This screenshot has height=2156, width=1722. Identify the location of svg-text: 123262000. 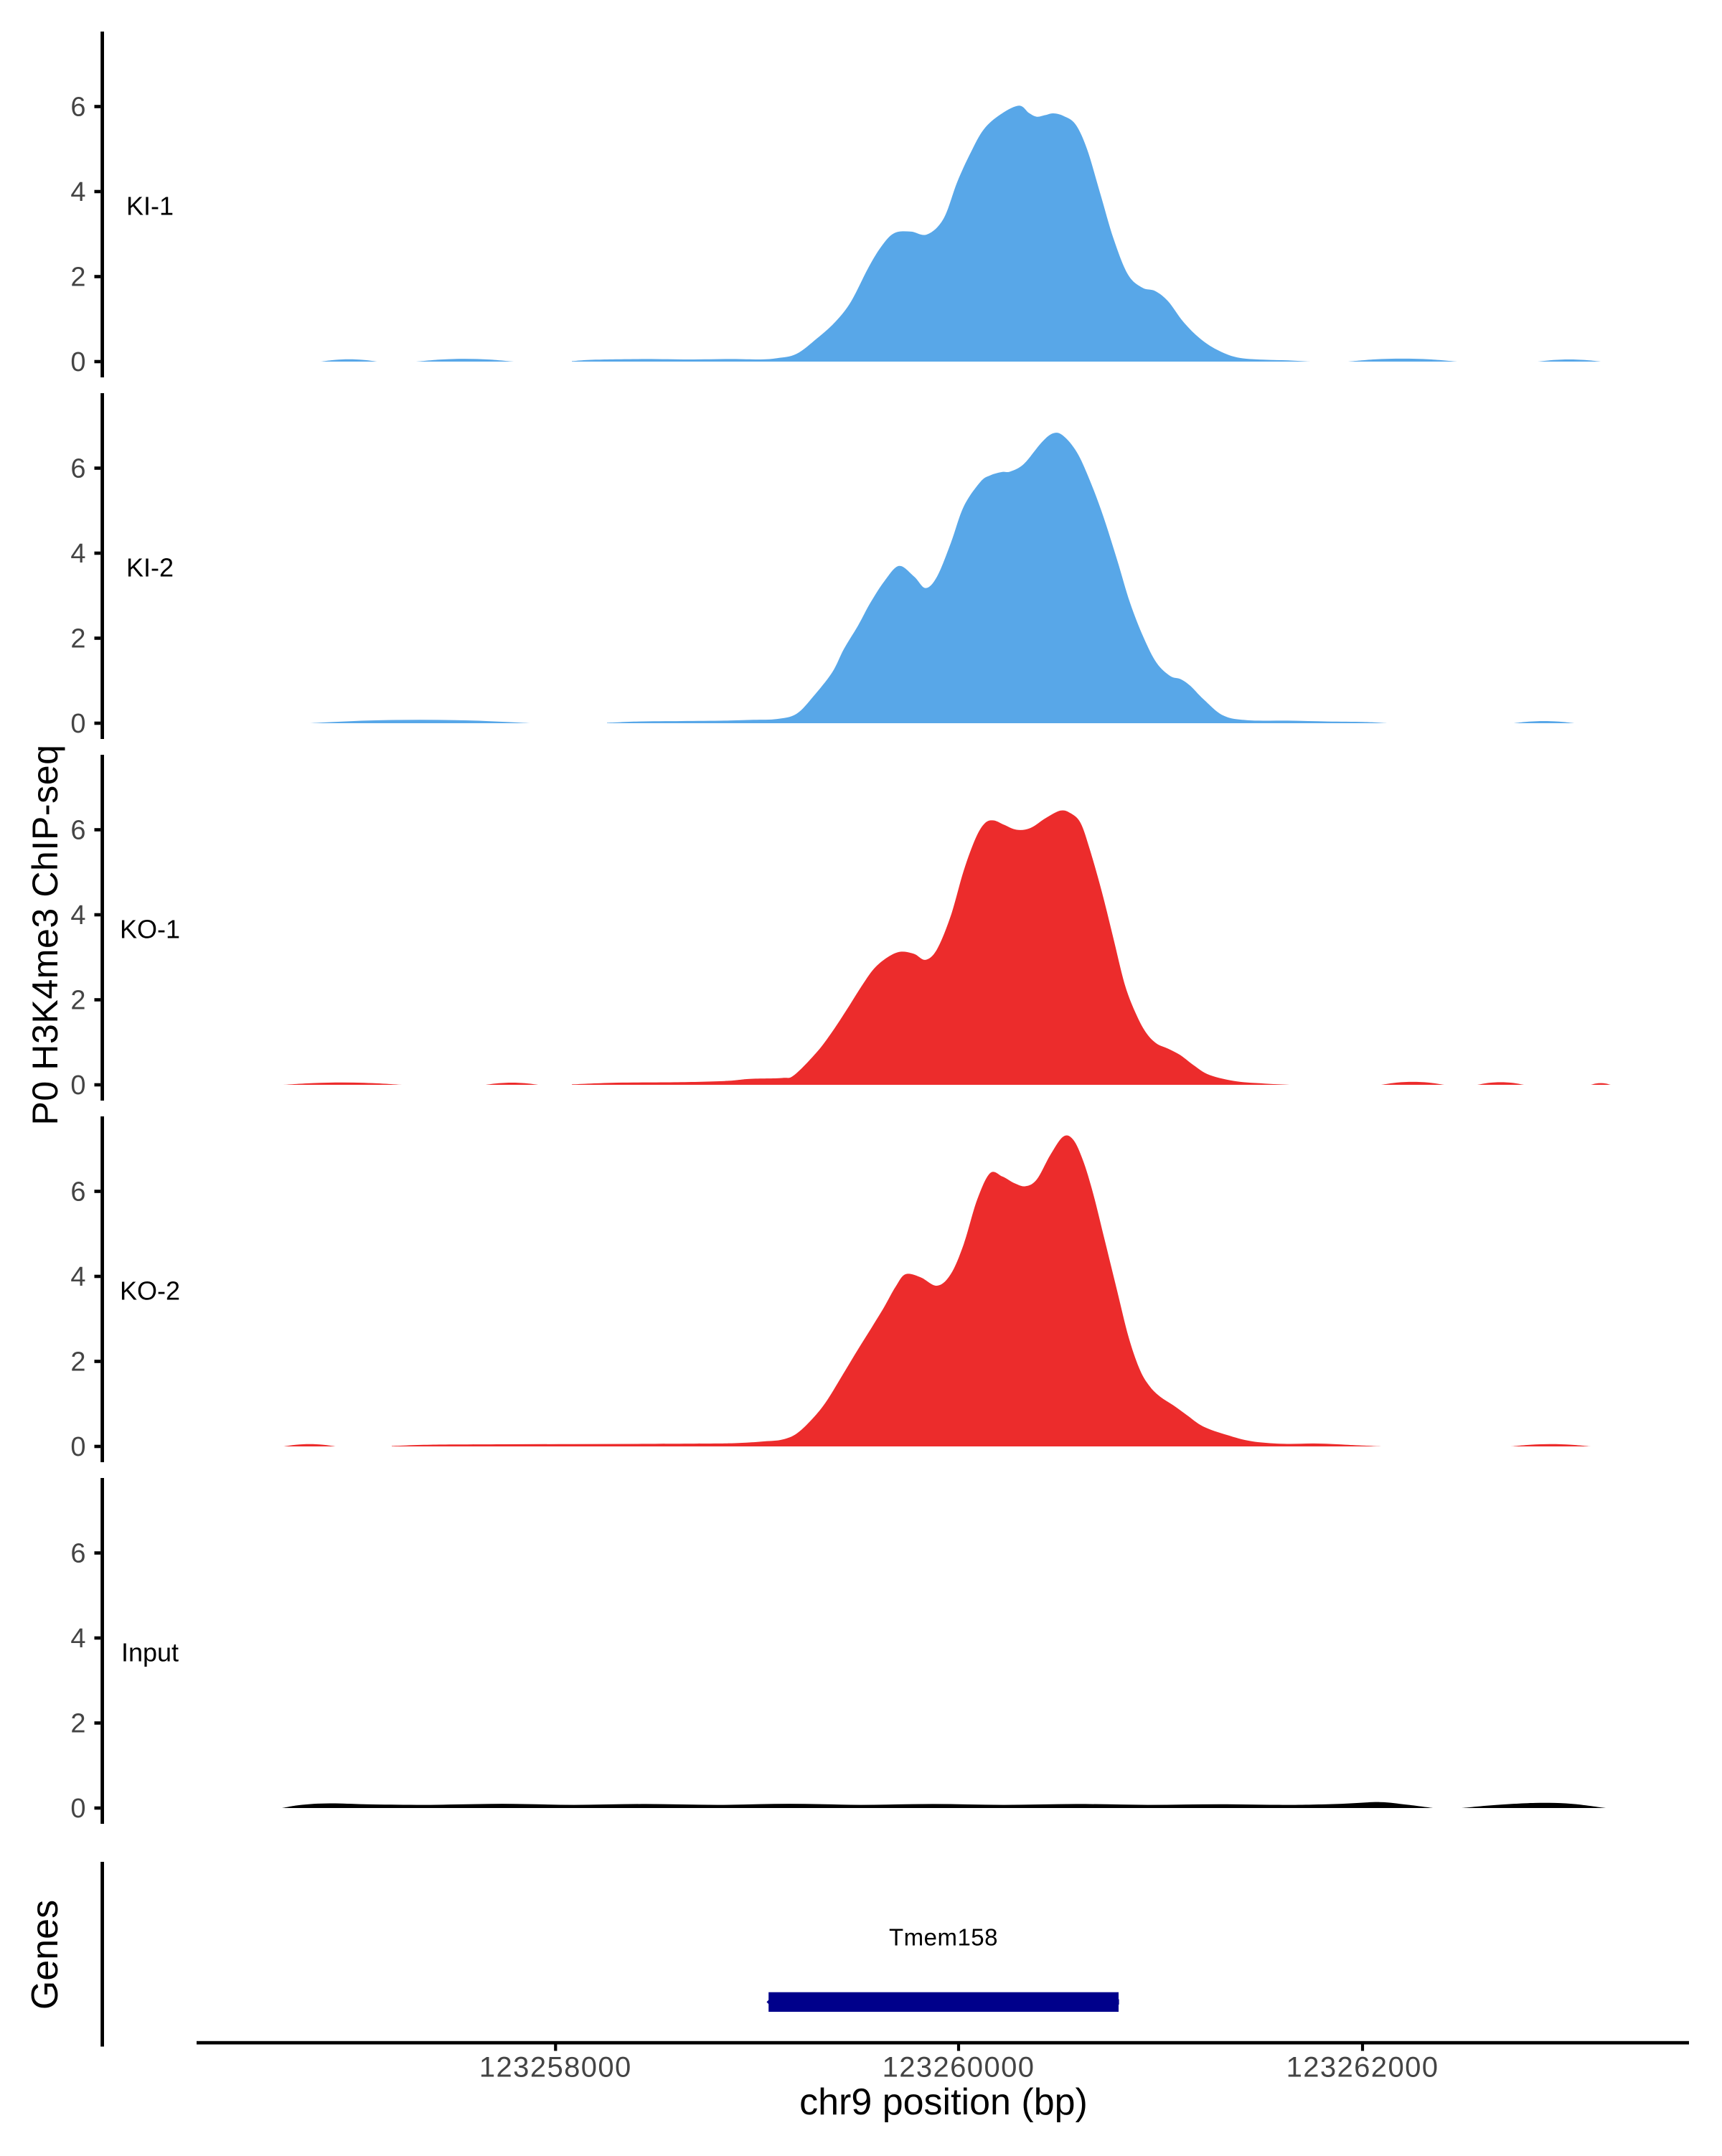
(1363, 2068).